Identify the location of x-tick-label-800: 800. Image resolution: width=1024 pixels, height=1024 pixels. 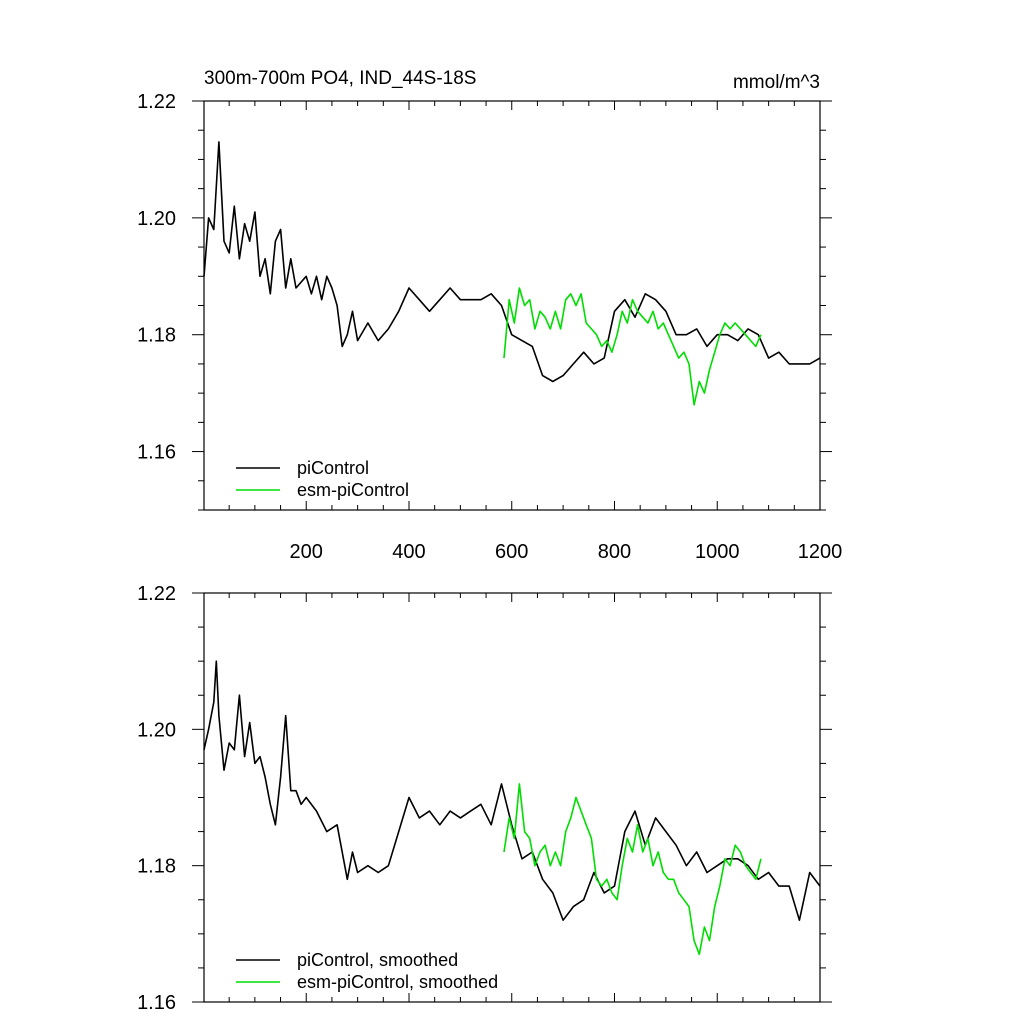
(614, 552).